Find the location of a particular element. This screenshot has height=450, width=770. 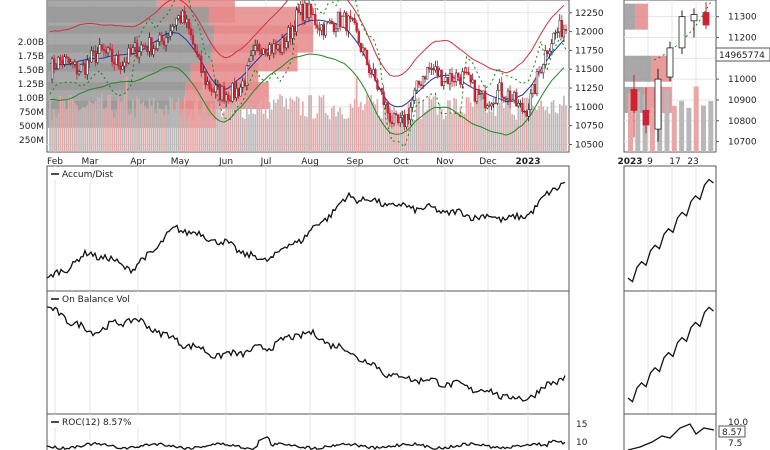

date-tick-label: Dec is located at coordinates (487, 162).